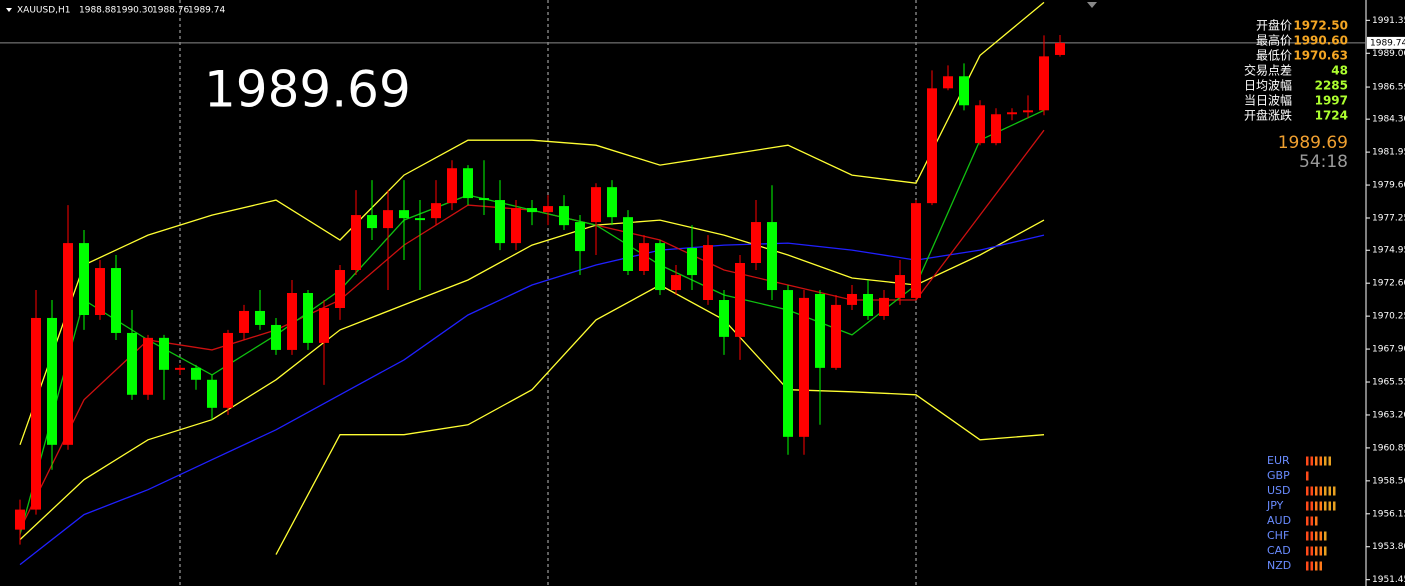 The image size is (1405, 586). What do you see at coordinates (1279, 520) in the screenshot?
I see `currency-name: AUD` at bounding box center [1279, 520].